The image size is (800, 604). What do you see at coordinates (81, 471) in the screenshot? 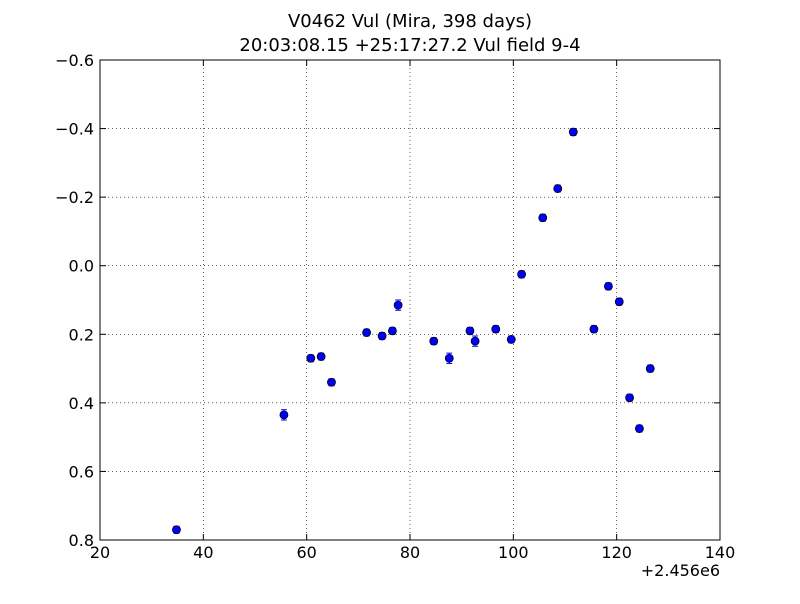
I see `y-tick-label: 0.6` at bounding box center [81, 471].